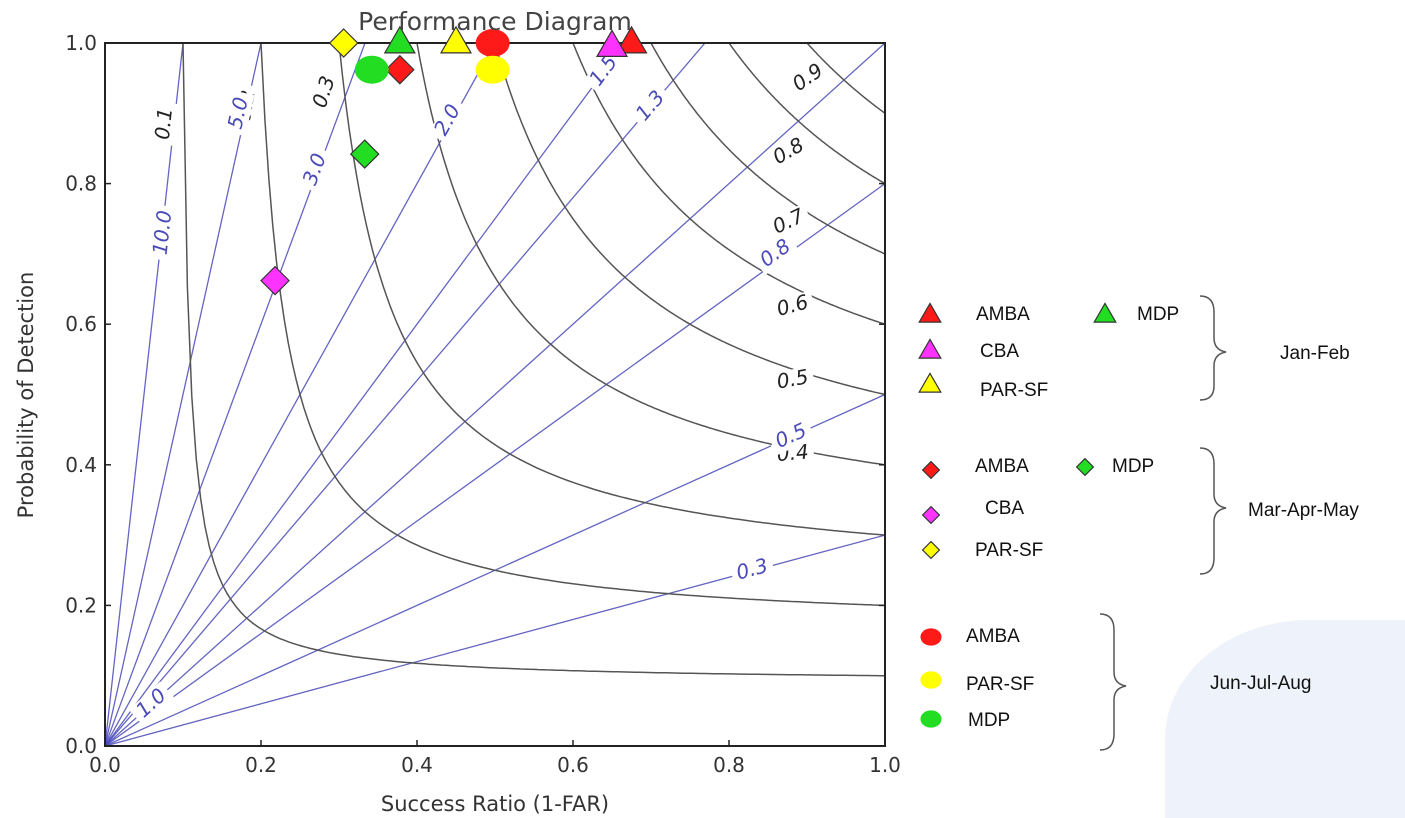 The image size is (1405, 818). I want to click on bias-label-0.5-bg, so click(791, 437).